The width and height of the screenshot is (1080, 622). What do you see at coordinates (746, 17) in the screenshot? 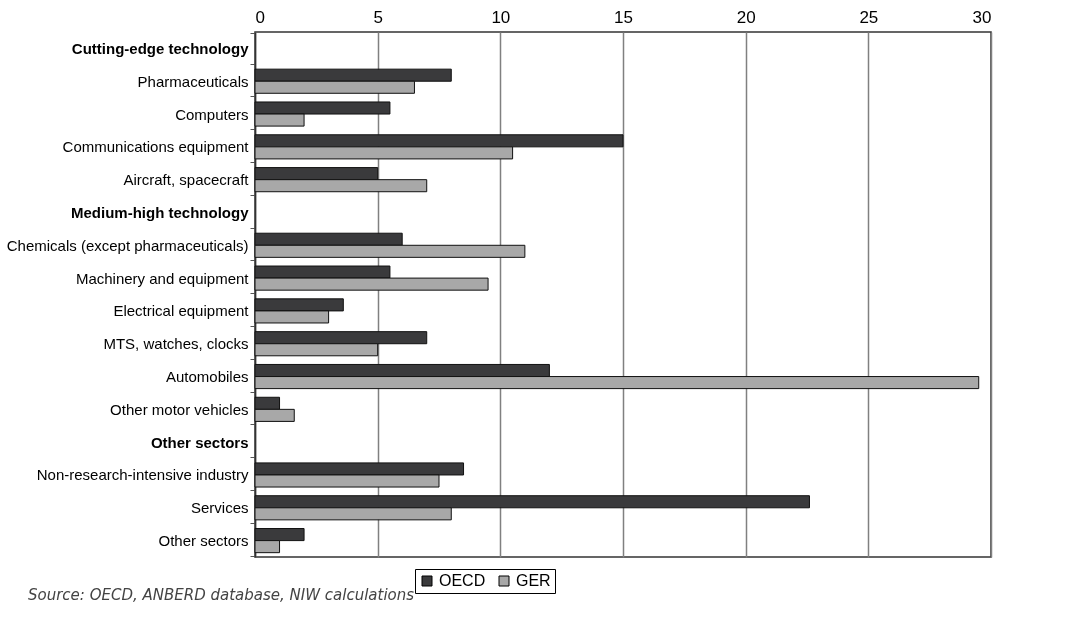
I see `x-tick-label: 20` at bounding box center [746, 17].